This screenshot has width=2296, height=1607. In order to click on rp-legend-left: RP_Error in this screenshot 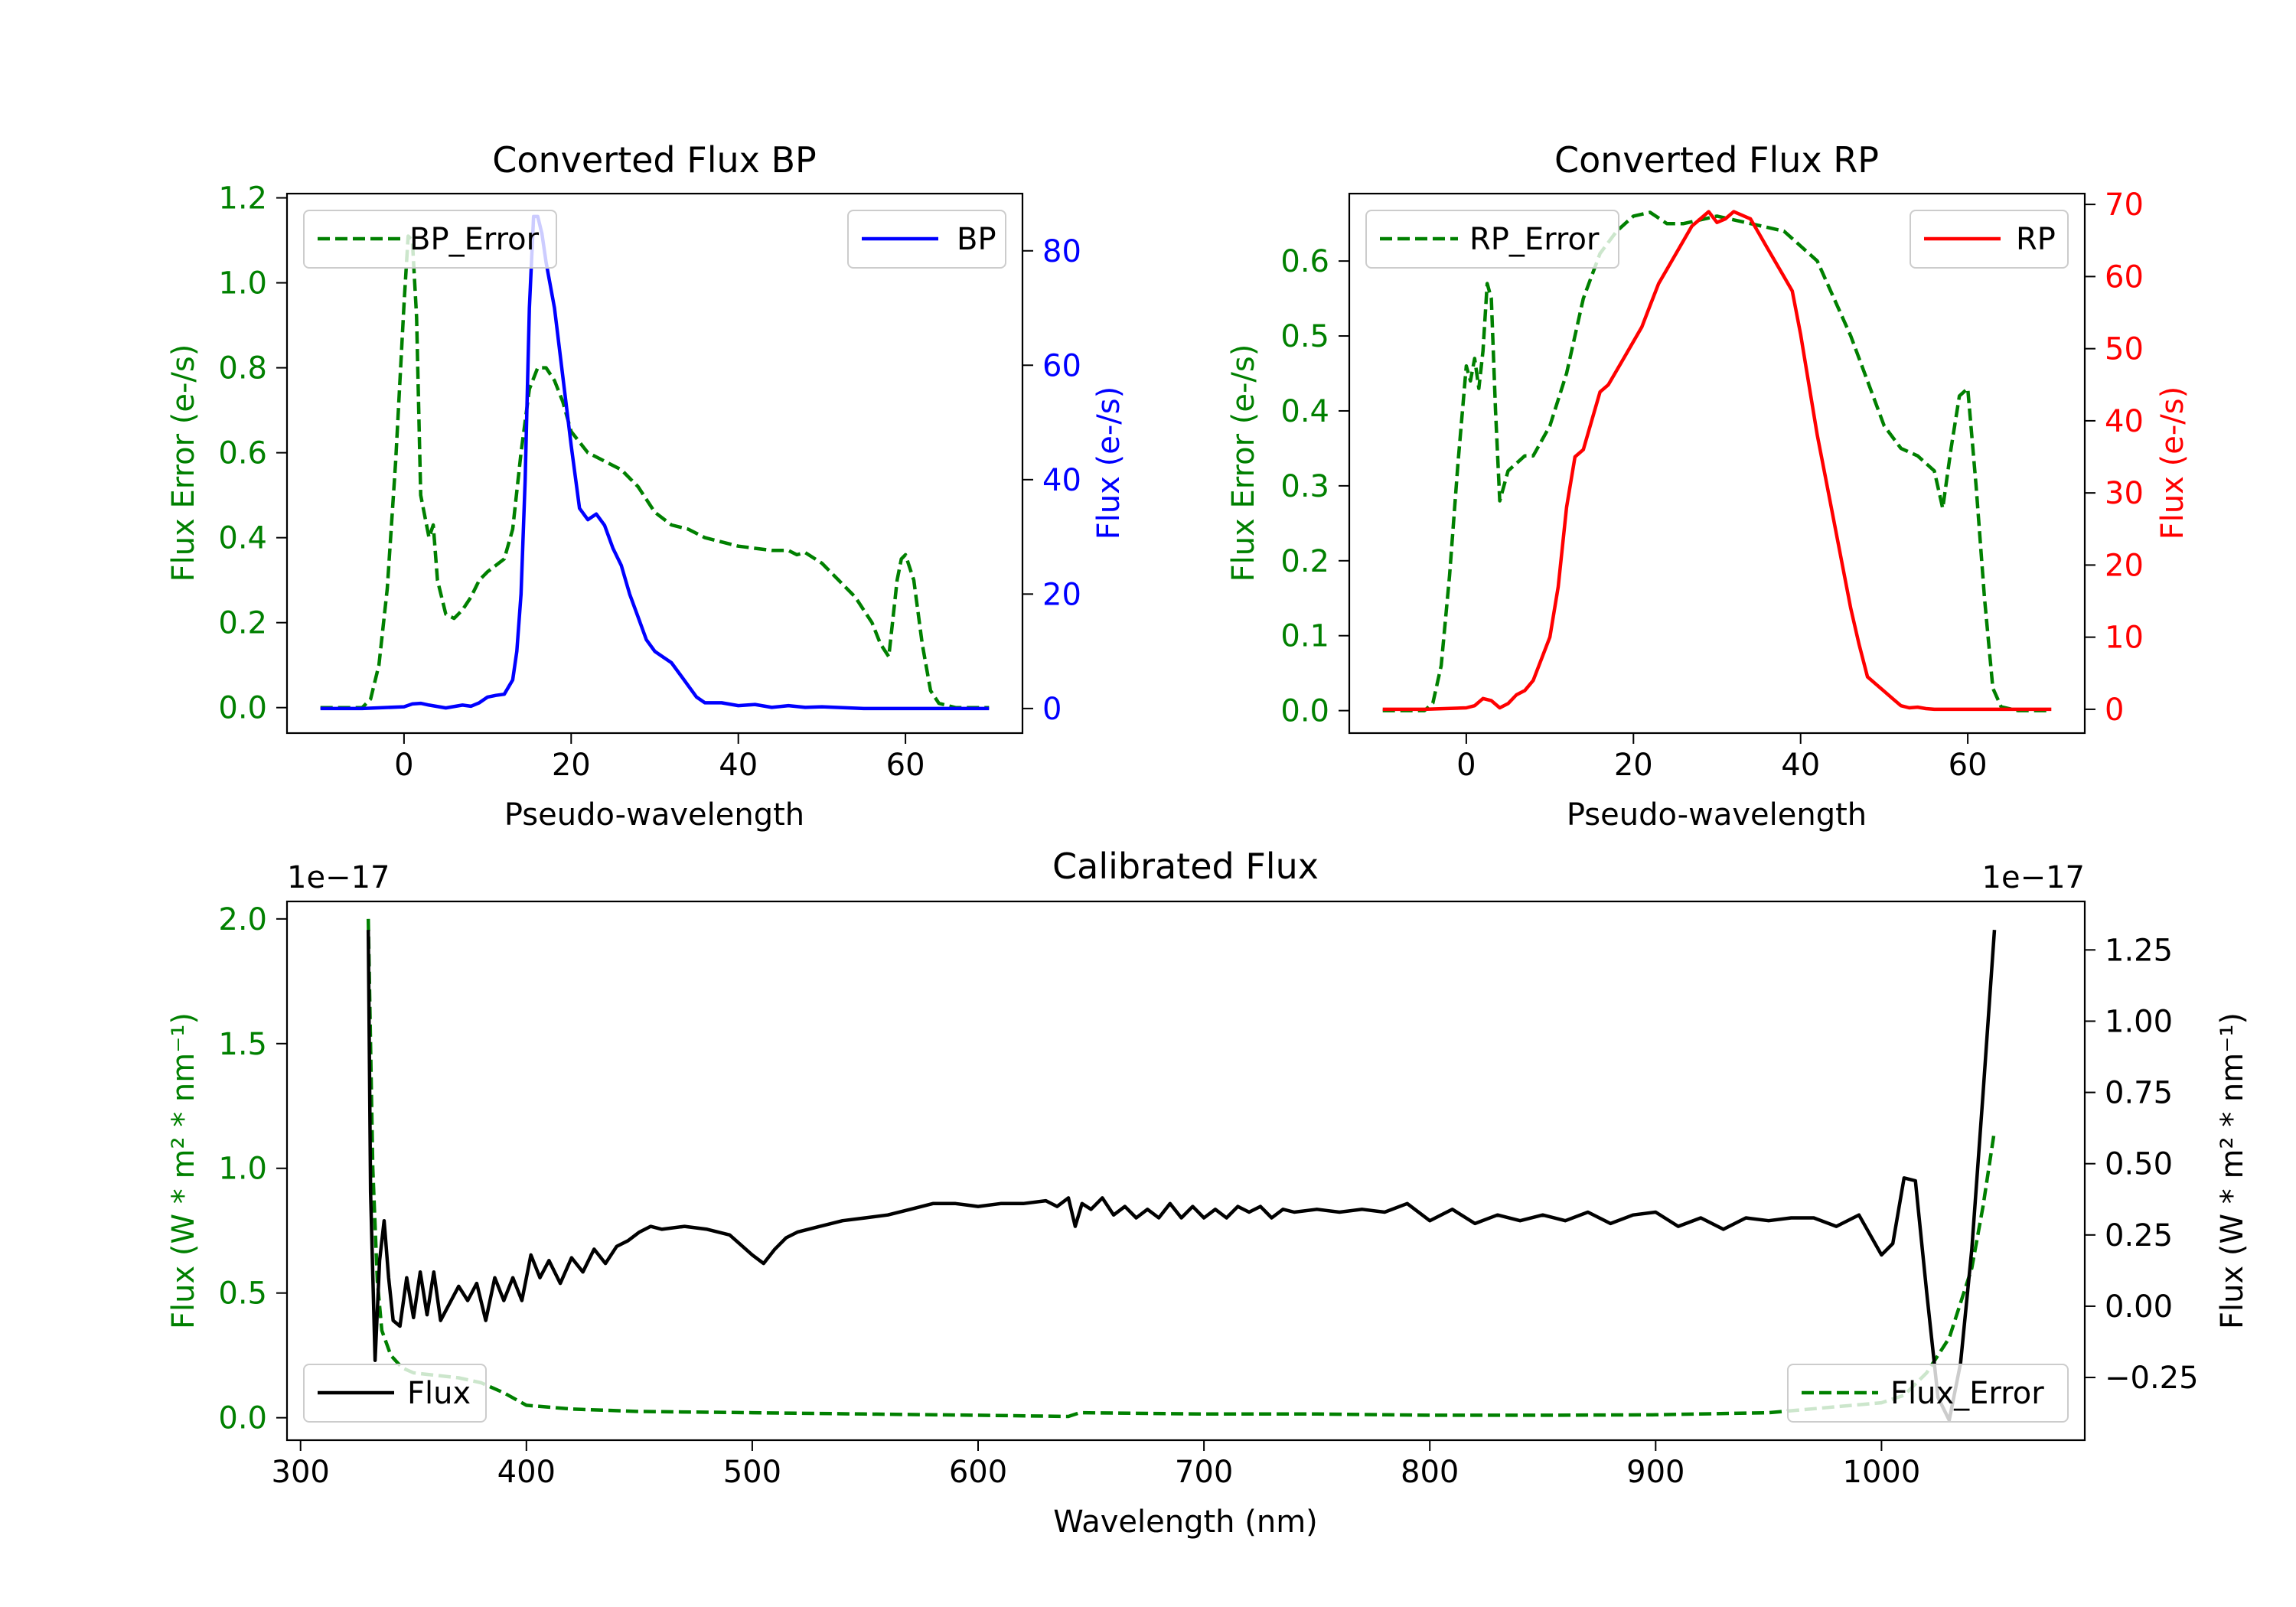, I will do `click(1492, 239)`.